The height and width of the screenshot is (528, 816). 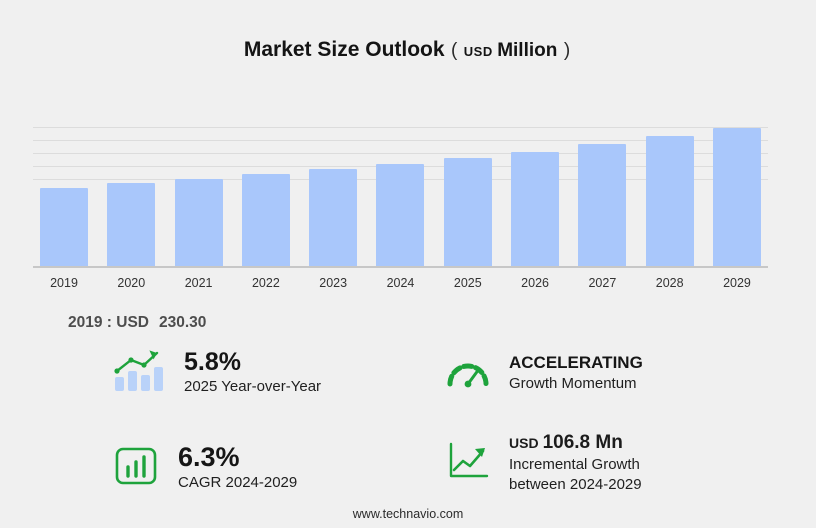 I want to click on incremental-value: USD 106.8 Mn, so click(x=575, y=443).